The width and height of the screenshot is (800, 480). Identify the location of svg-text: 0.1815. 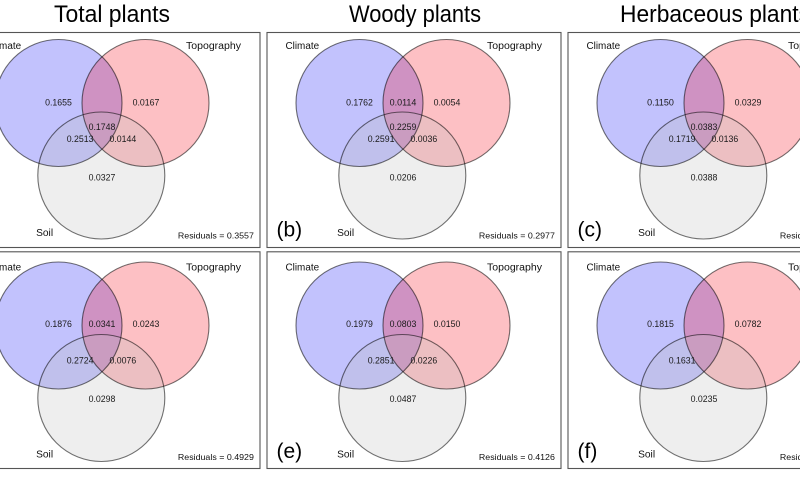
(660, 324).